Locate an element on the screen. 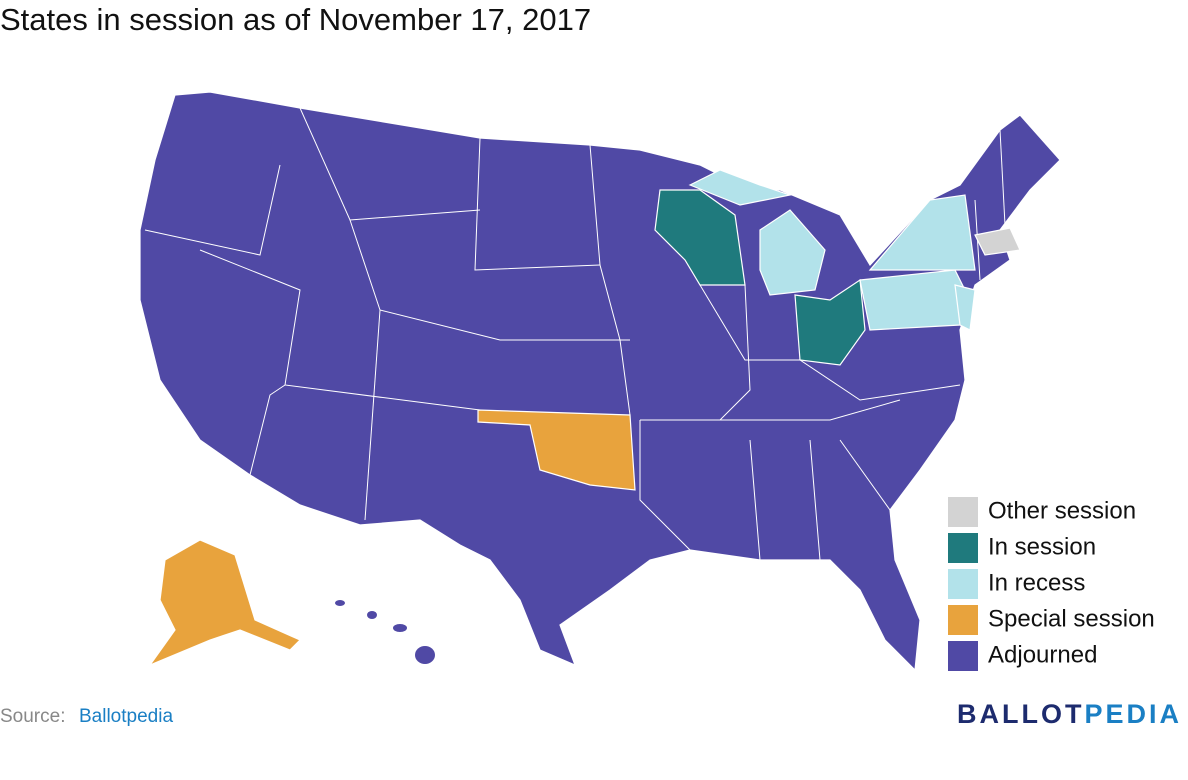  legend-label: Special session is located at coordinates (1071, 618).